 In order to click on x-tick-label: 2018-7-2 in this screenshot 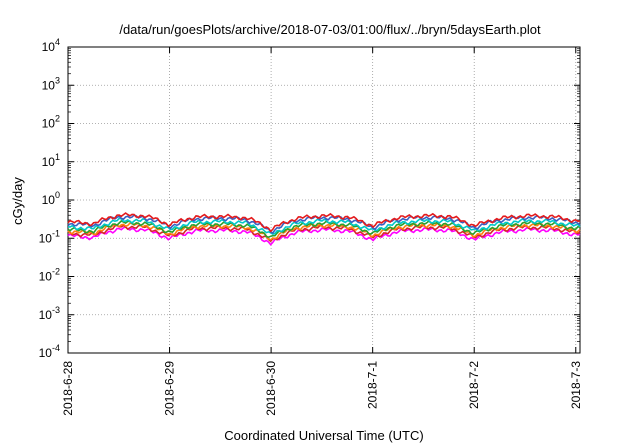, I will do `click(474, 385)`.